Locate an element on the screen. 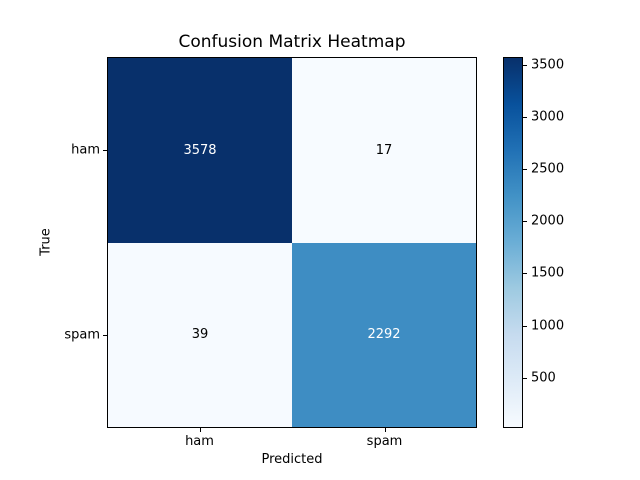 The width and height of the screenshot is (640, 480). heatmap-cell: 17 is located at coordinates (384, 150).